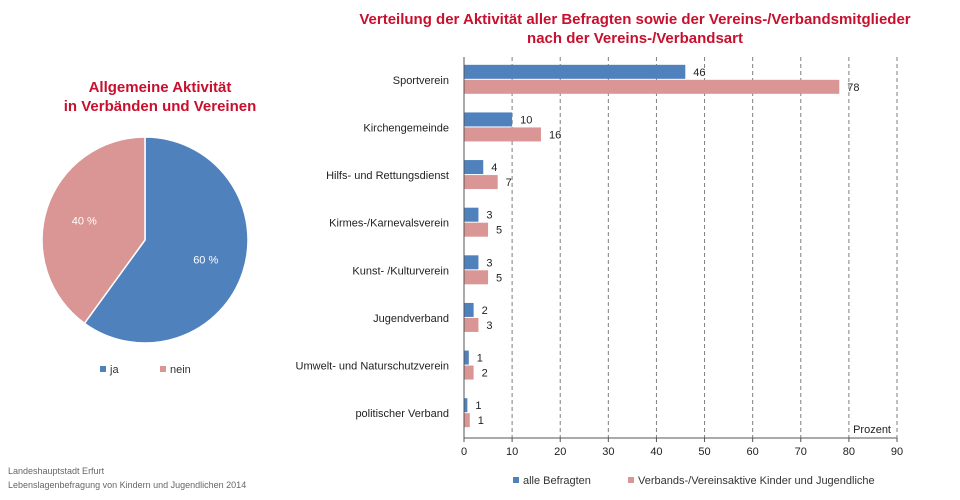 The width and height of the screenshot is (960, 500). Describe the element at coordinates (897, 452) in the screenshot. I see `x-tick-label: 90` at that location.